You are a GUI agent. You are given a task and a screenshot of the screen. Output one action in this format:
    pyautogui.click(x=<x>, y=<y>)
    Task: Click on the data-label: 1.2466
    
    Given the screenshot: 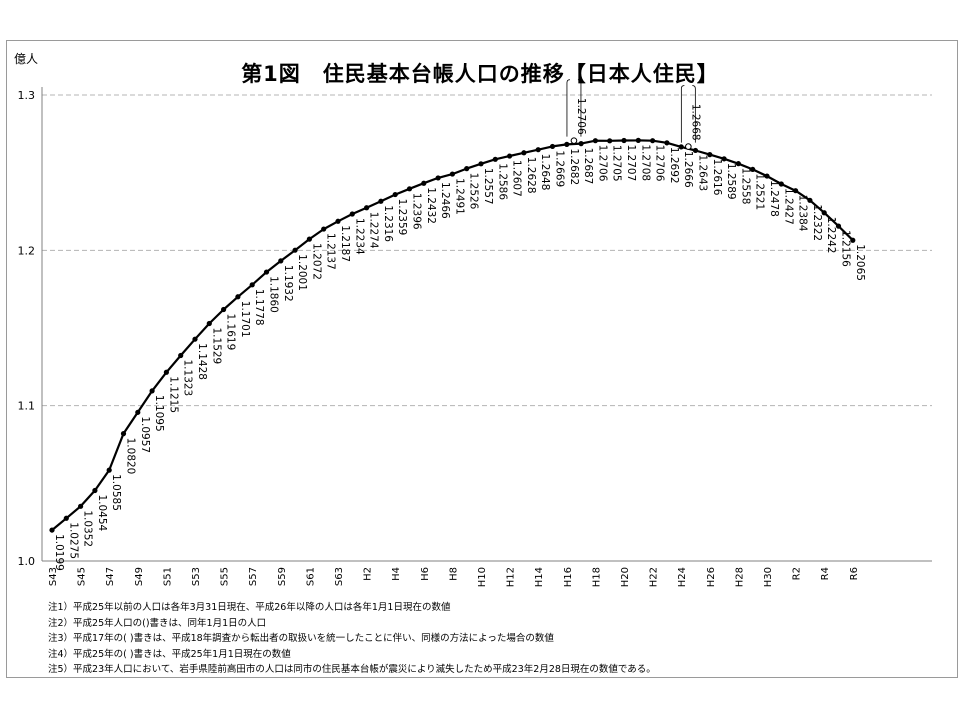 What is the action you would take?
    pyautogui.click(x=445, y=200)
    